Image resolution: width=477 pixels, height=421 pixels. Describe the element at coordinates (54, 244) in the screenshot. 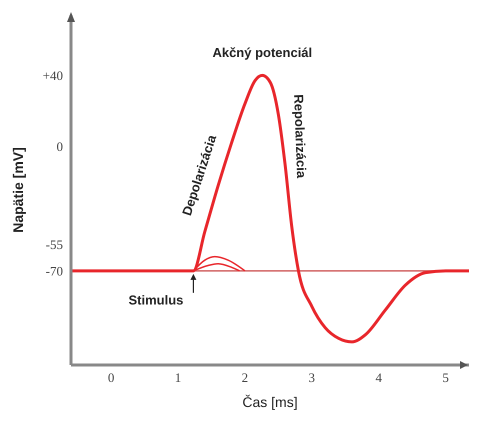

I see `y-tick-label: -55` at that location.